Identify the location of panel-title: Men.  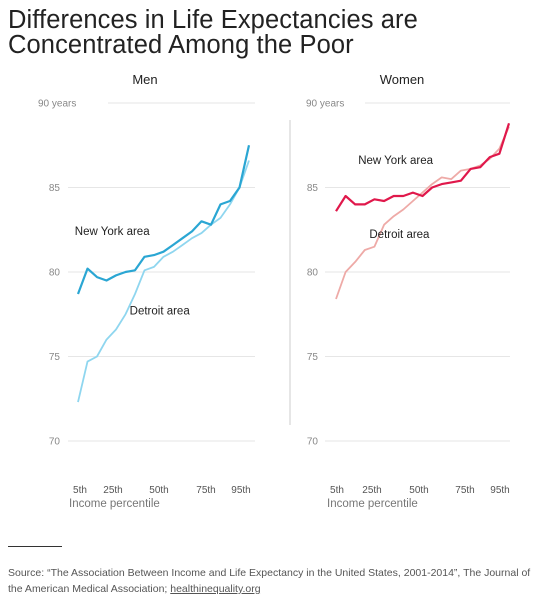
(144, 79).